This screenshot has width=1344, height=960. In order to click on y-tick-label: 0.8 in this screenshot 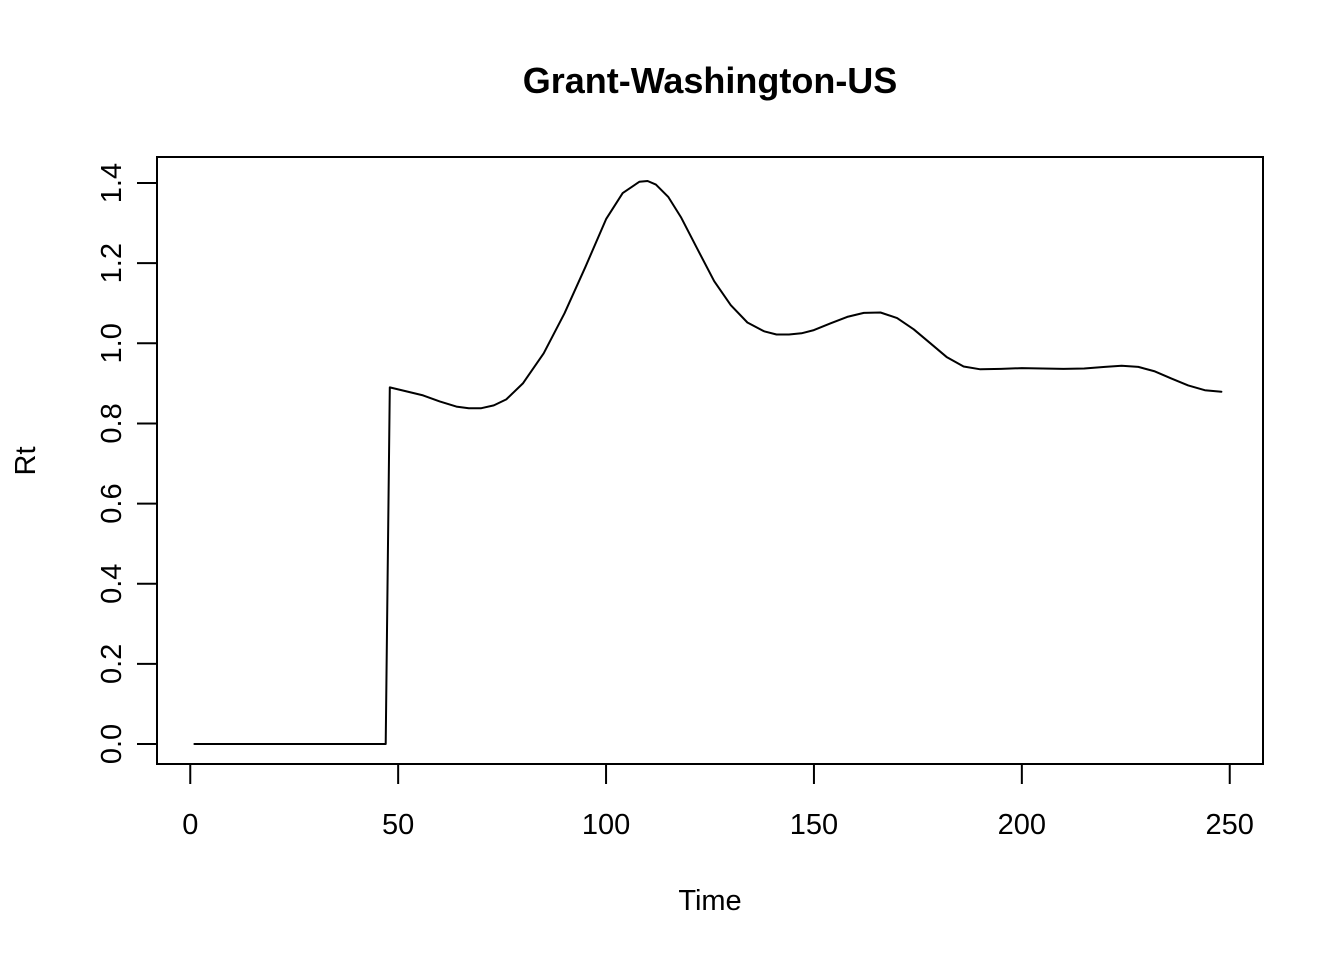, I will do `click(112, 423)`.